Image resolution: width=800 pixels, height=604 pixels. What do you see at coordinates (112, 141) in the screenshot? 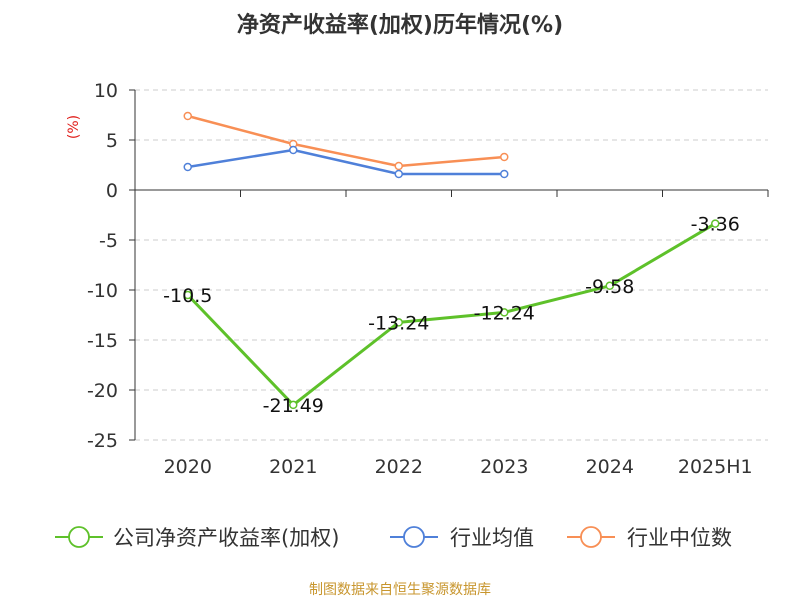
I see `y-tick-label: 5` at bounding box center [112, 141].